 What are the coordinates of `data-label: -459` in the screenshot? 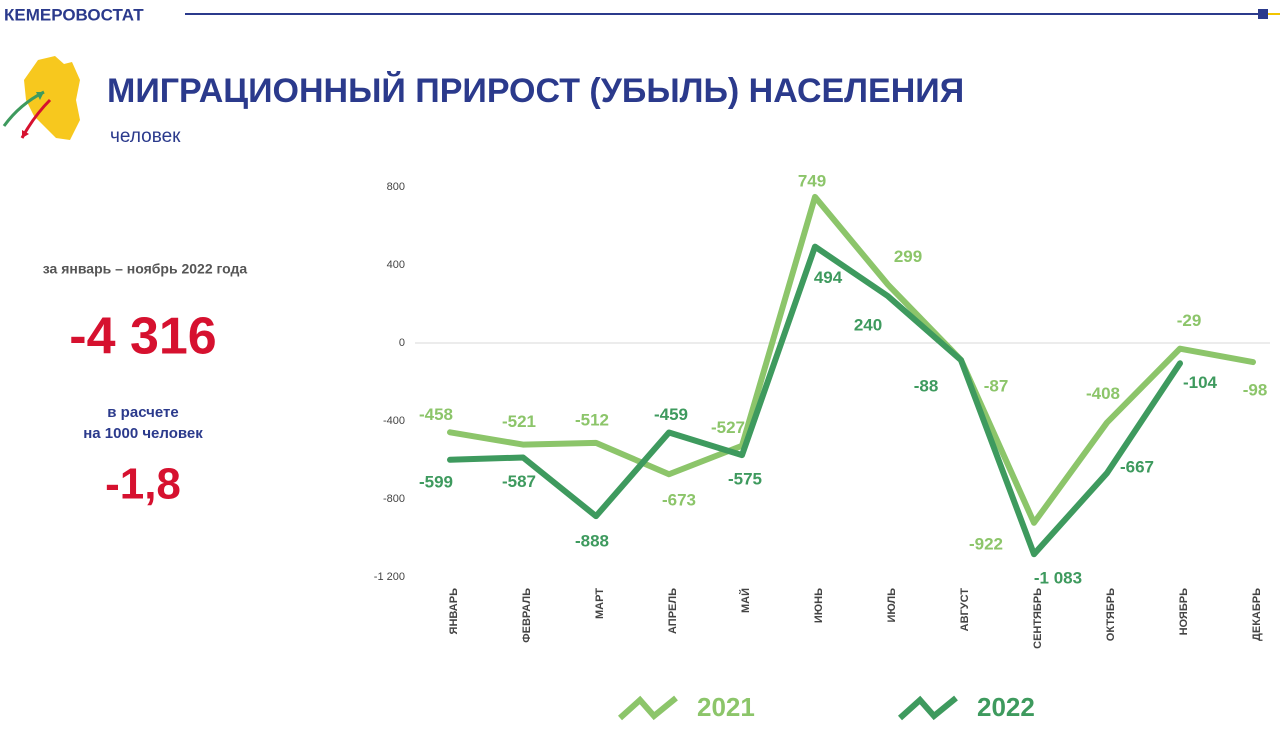 It's located at (671, 414).